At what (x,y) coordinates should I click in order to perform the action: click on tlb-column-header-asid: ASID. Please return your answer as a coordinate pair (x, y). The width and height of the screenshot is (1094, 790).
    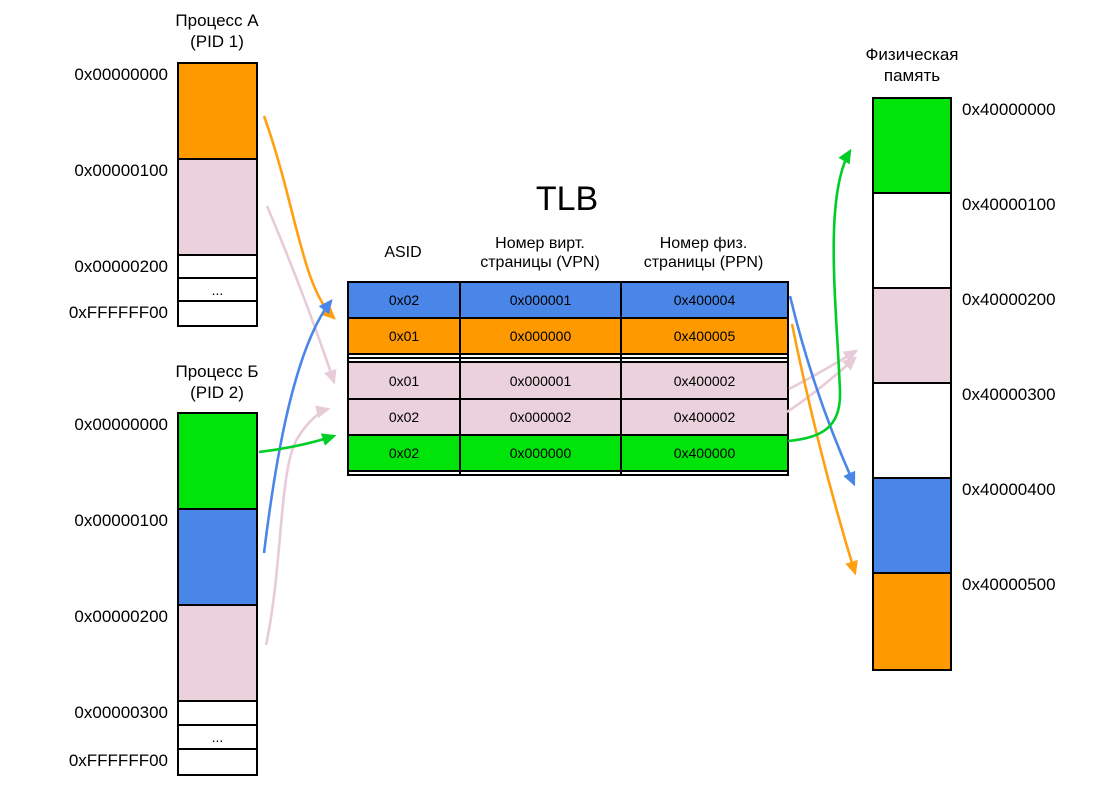
    Looking at the image, I should click on (403, 252).